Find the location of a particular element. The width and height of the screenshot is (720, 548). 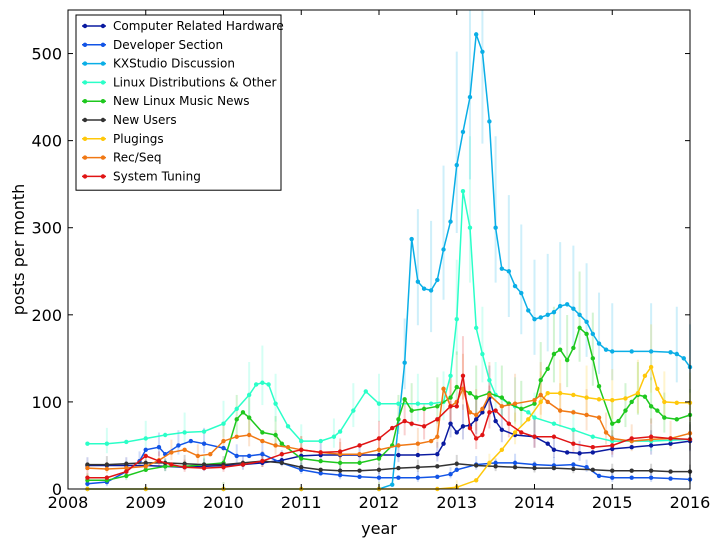

x-tick-label-4: 2012 is located at coordinates (379, 502).